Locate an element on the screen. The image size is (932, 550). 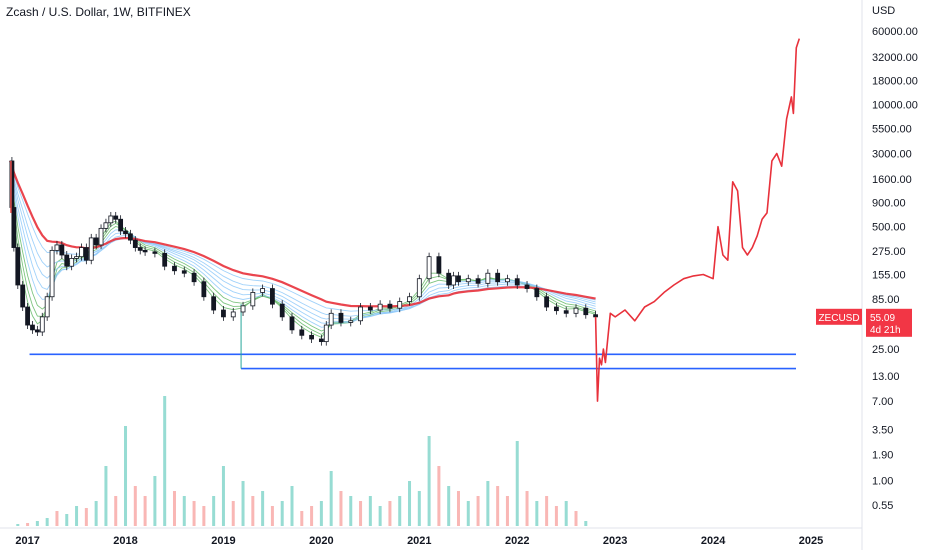
x-tick-label: 2020 is located at coordinates (321, 541).